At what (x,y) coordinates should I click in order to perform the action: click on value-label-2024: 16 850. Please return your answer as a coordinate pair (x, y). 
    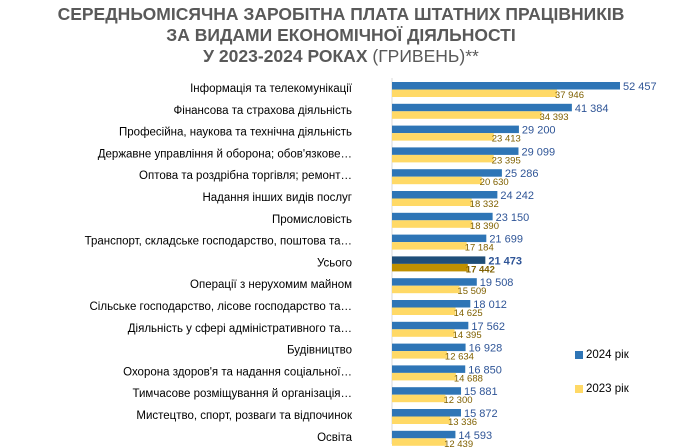
    Looking at the image, I should click on (485, 370).